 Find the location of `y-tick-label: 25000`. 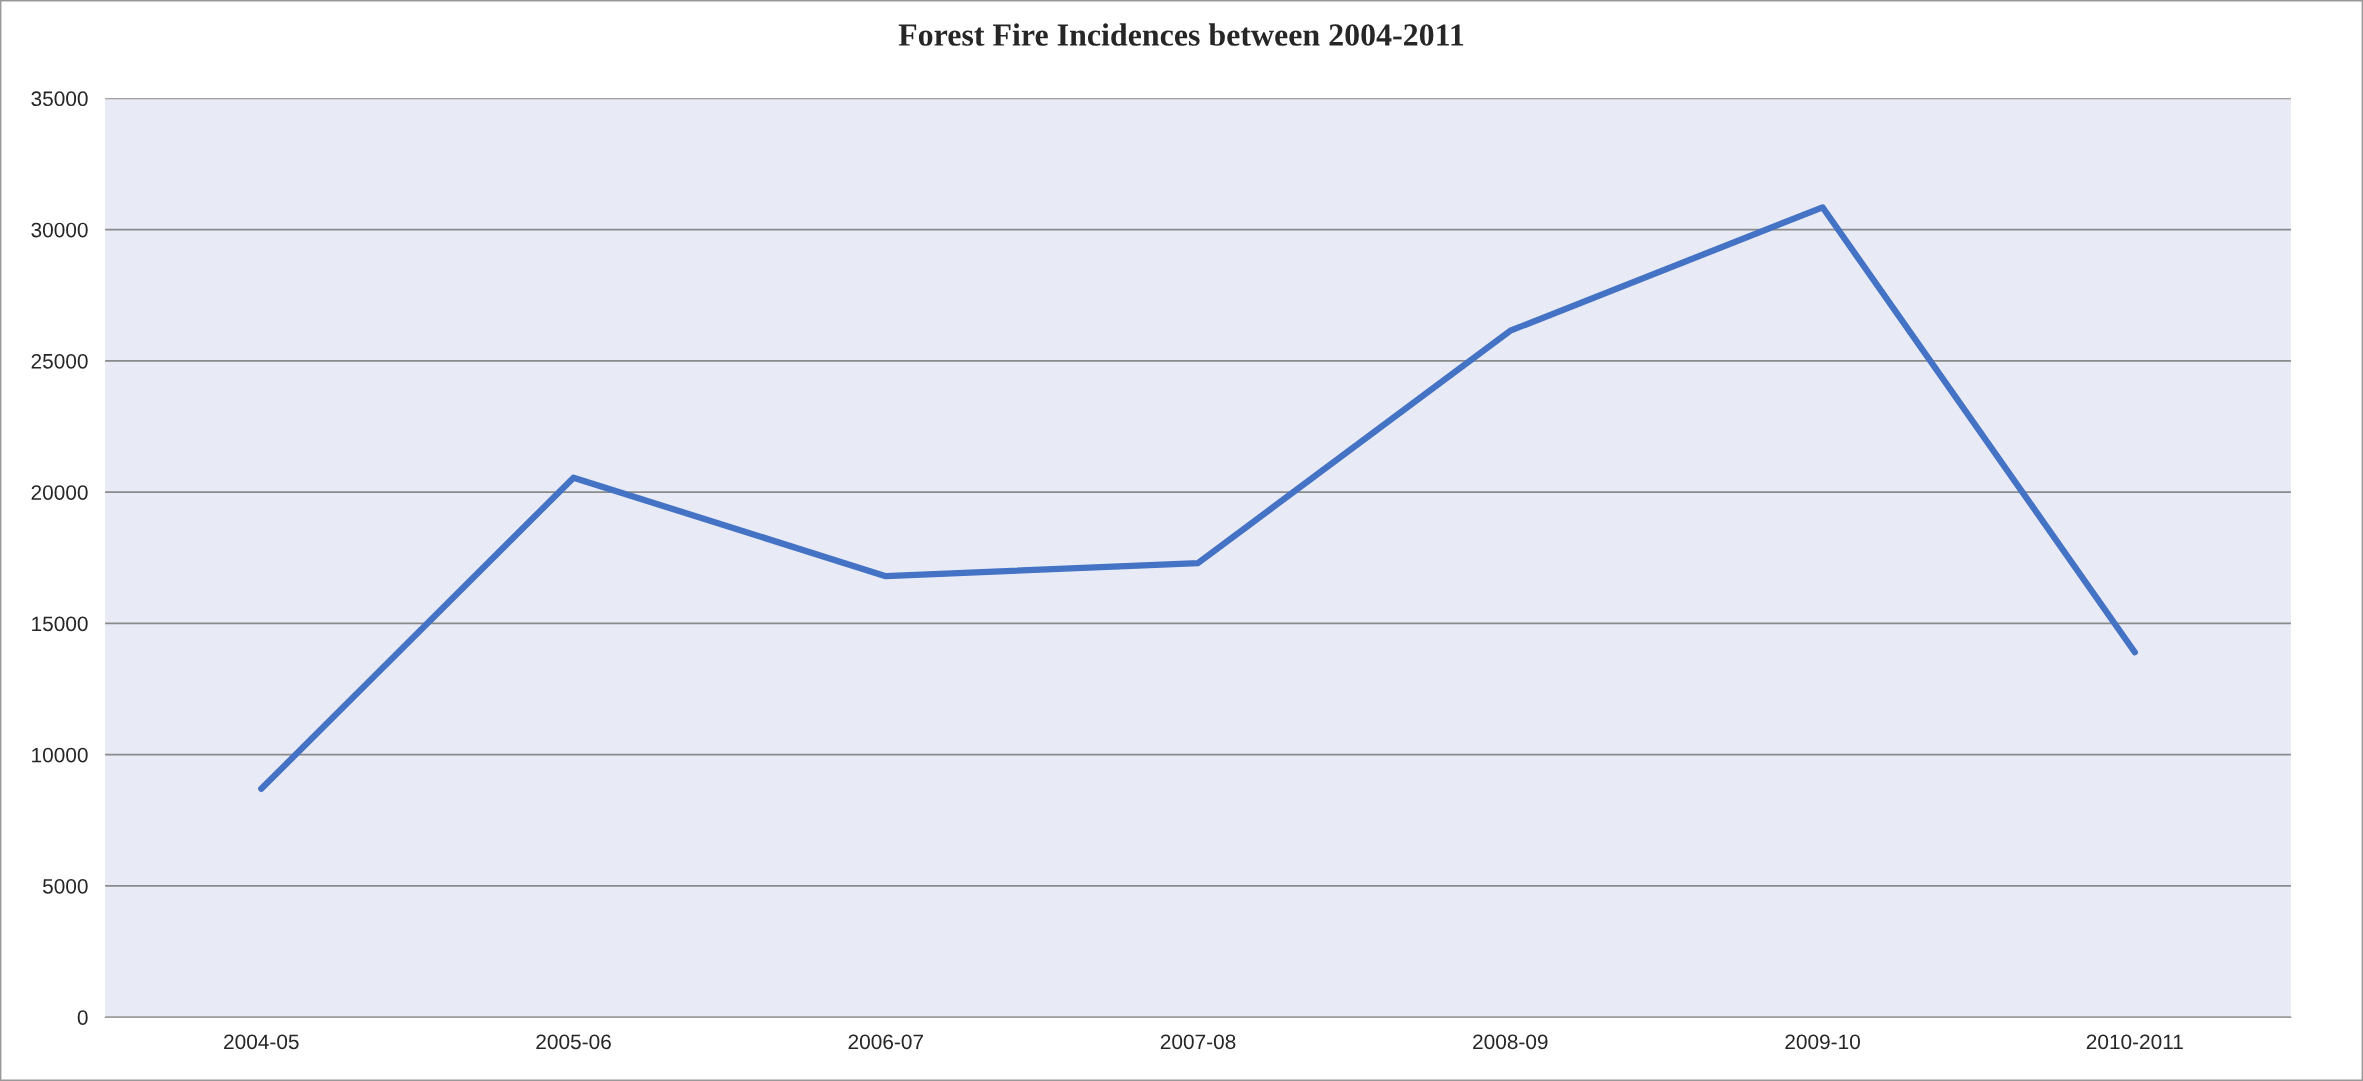

y-tick-label: 25000 is located at coordinates (59, 361).